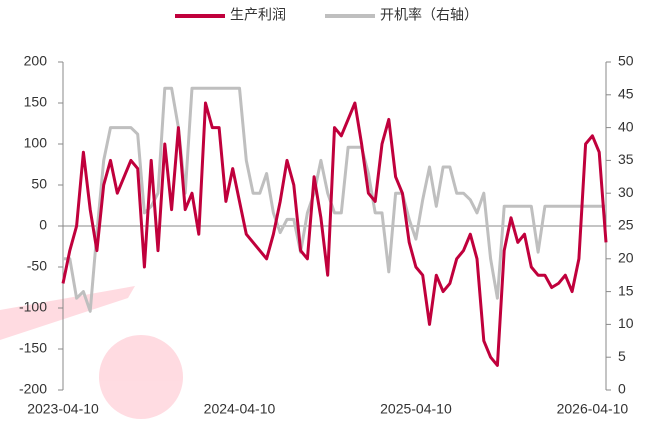  What do you see at coordinates (626, 290) in the screenshot?
I see `y2-tick-label: 15` at bounding box center [626, 290].